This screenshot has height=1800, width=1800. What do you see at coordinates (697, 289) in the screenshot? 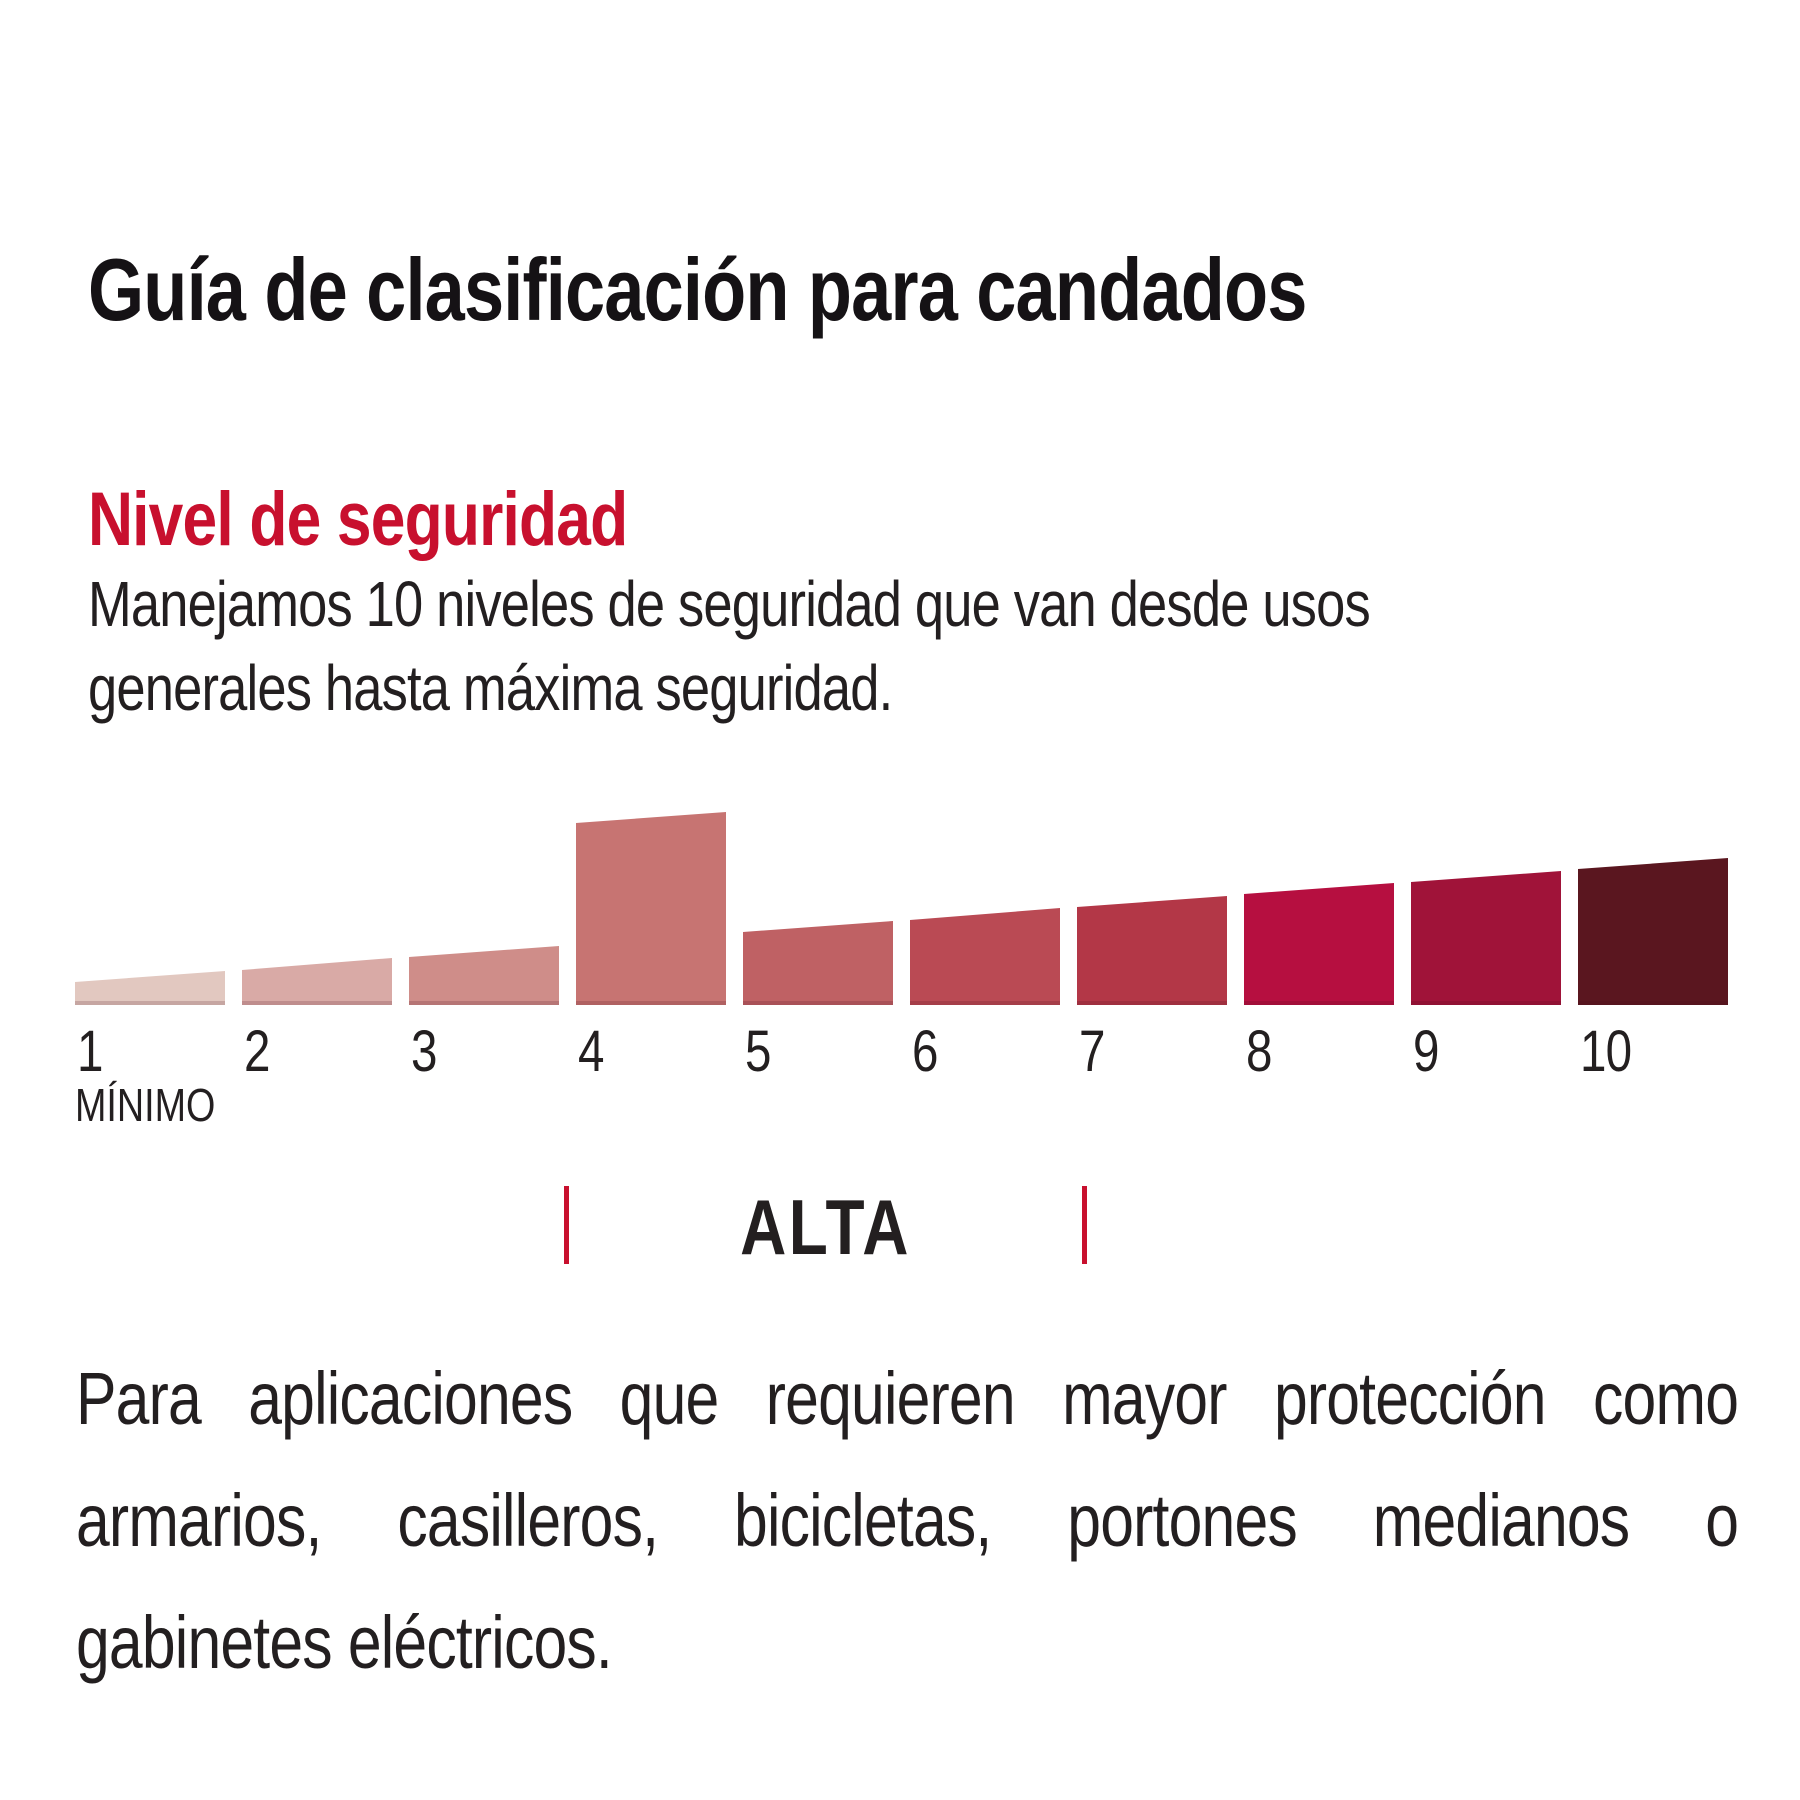
I see `page-title: Guía de clasificación para candados` at bounding box center [697, 289].